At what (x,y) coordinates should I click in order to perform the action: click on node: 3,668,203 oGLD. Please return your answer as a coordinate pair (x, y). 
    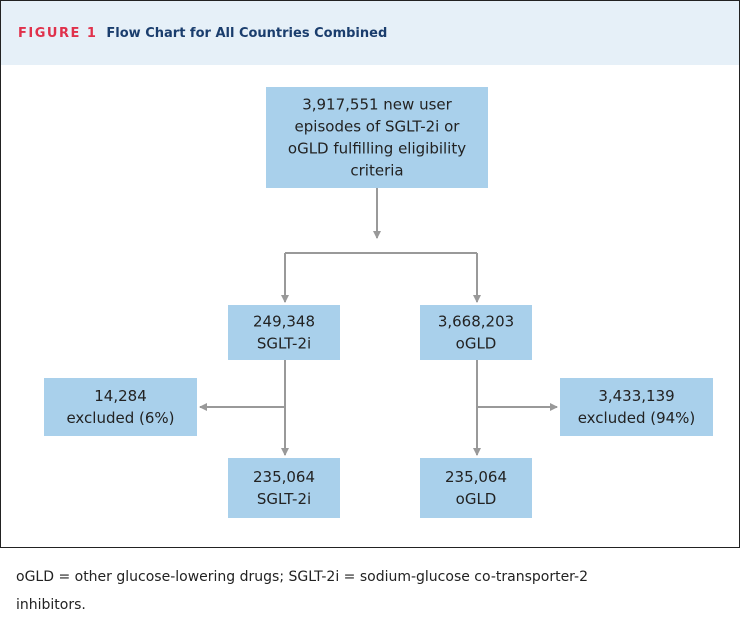
    Looking at the image, I should click on (476, 332).